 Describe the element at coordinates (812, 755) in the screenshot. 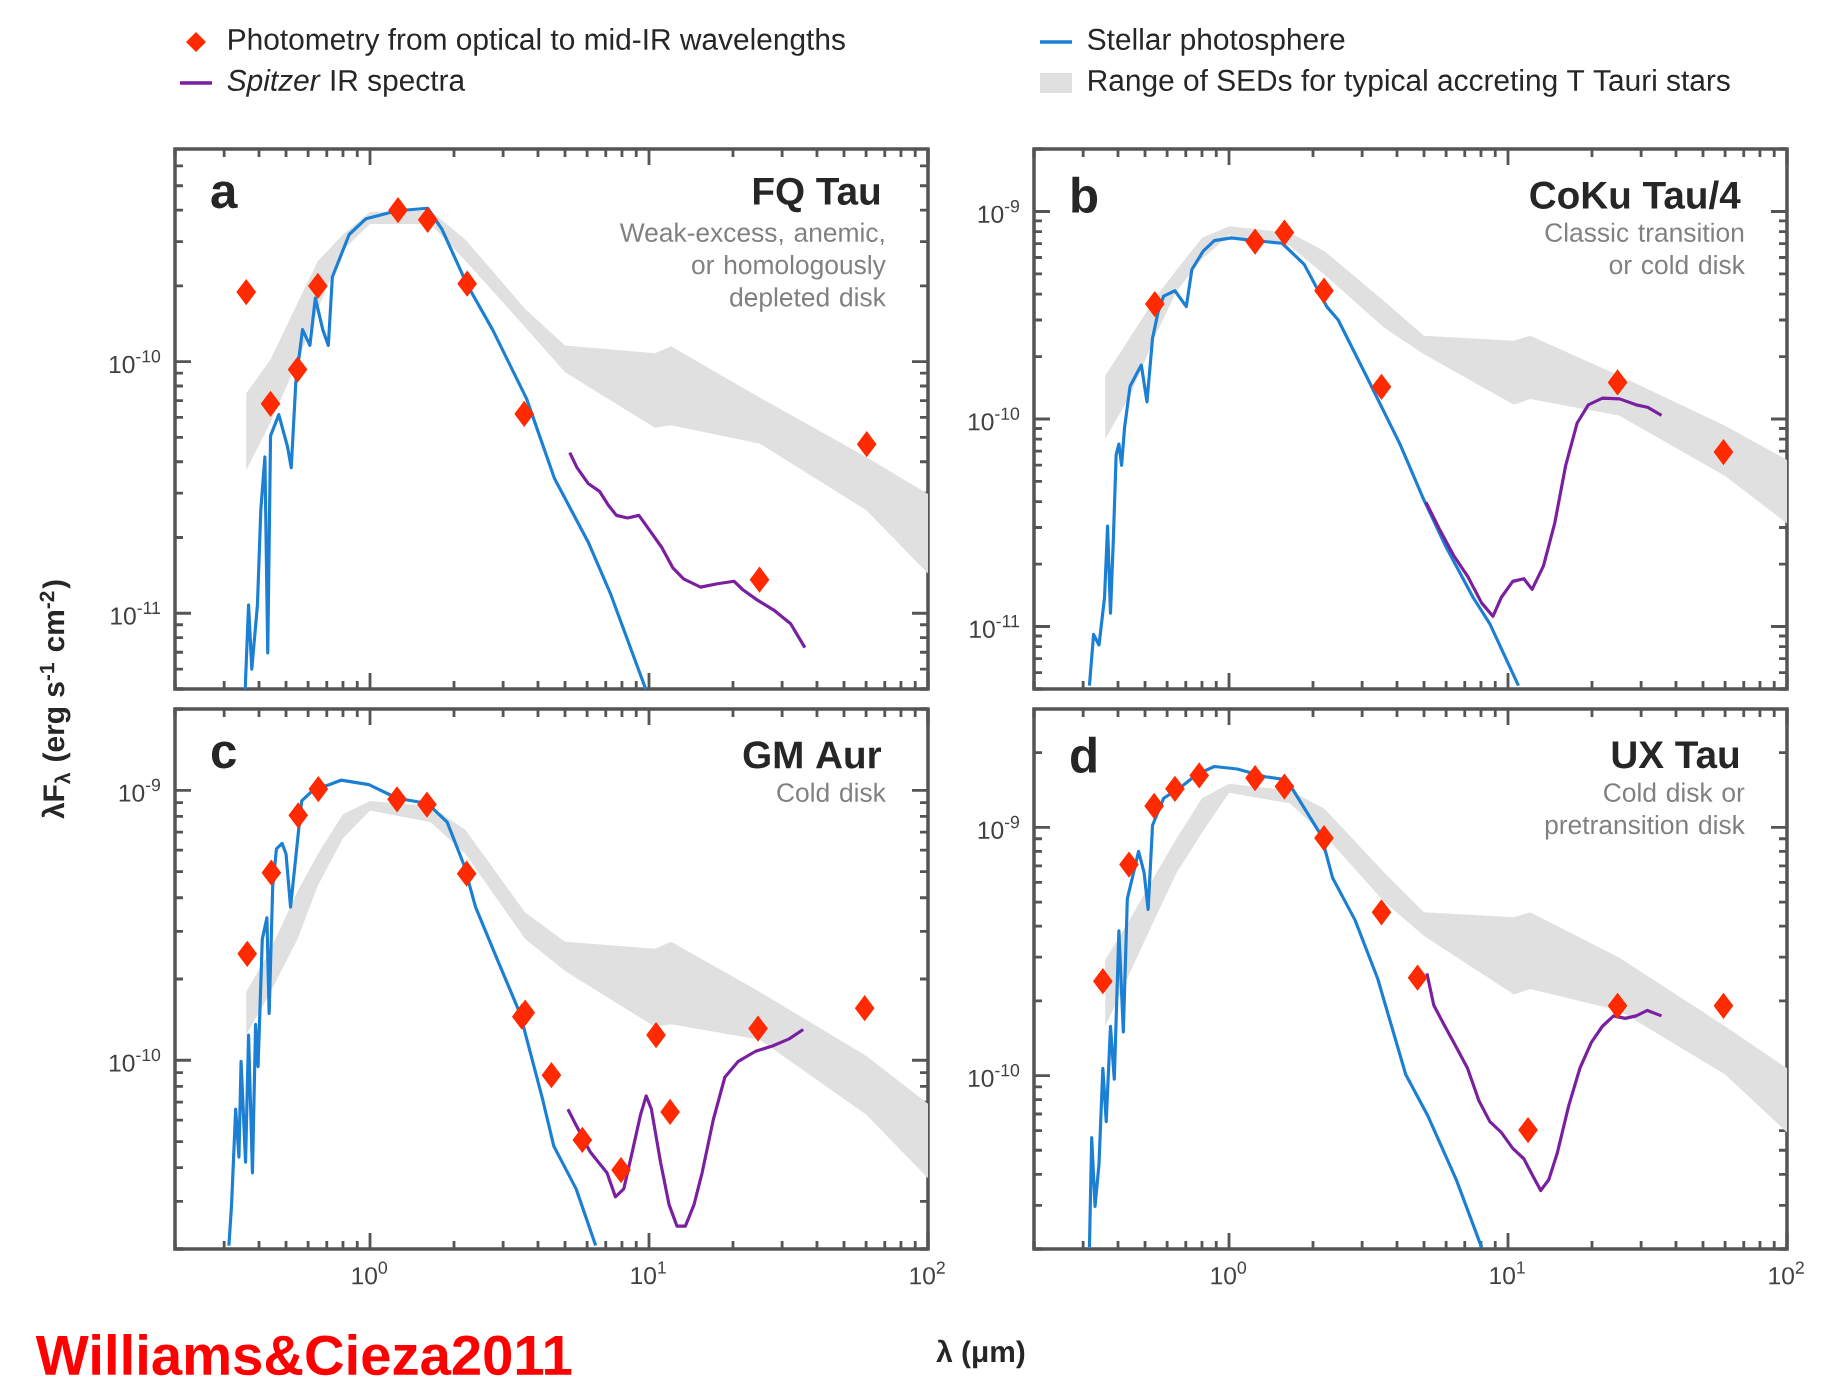

I see `text: GM Aur` at that location.